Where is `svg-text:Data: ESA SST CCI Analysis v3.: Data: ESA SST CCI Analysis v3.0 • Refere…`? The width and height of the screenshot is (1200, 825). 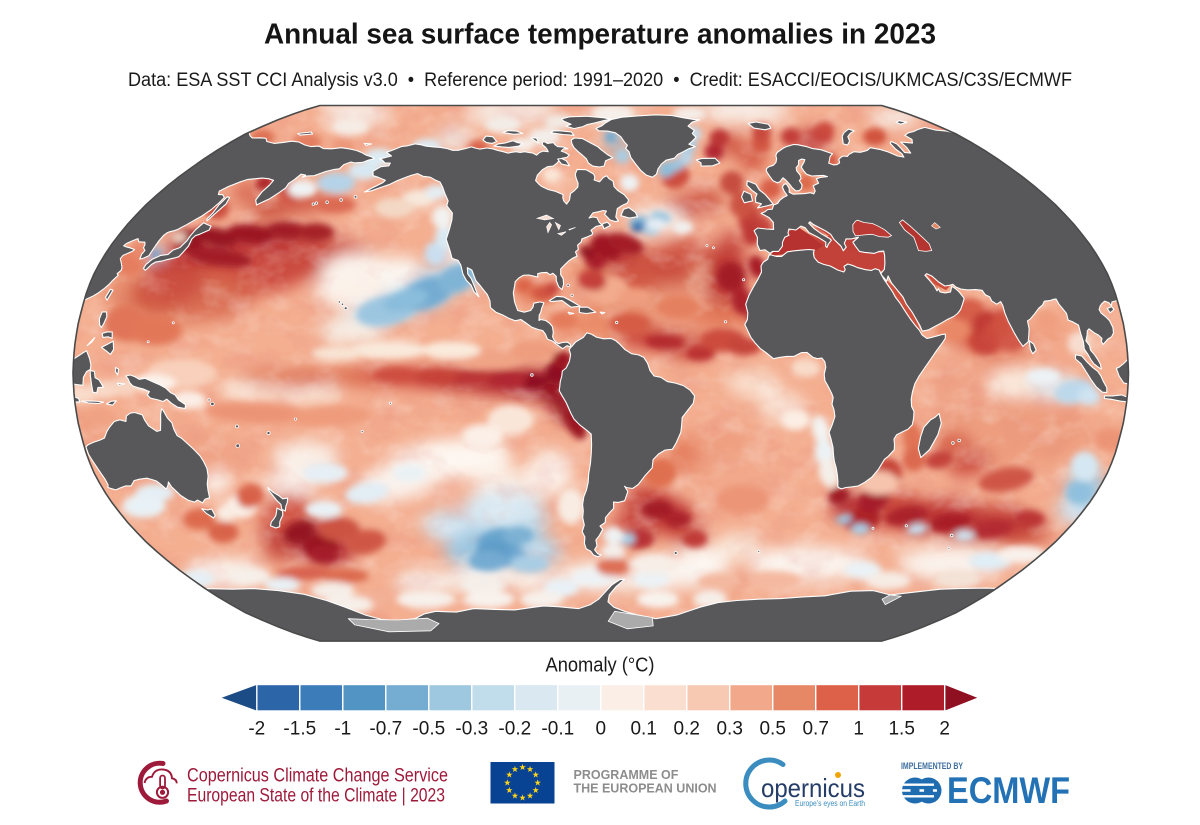 svg-text:Data: ESA SST CCI Analysis v3.: Data: ESA SST CCI Analysis v3.0 • Refere… is located at coordinates (600, 80).